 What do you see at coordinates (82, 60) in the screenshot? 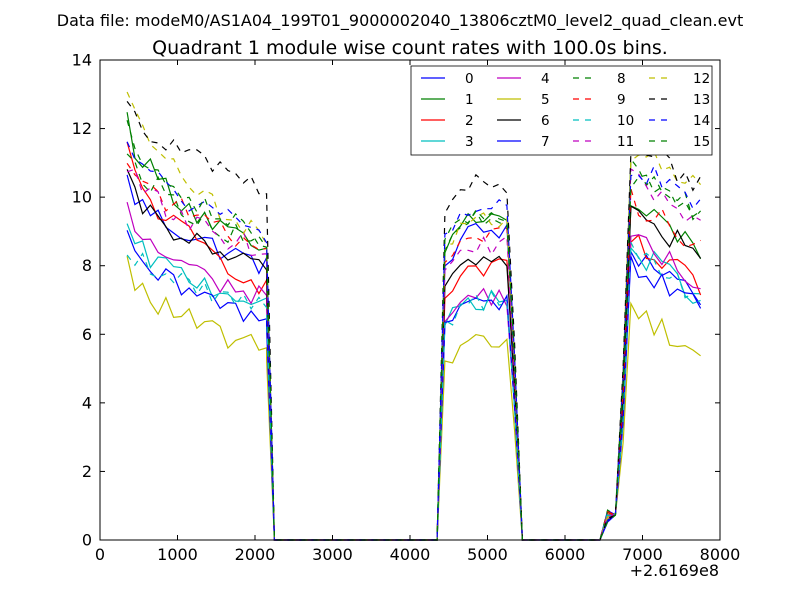
I see `y-tick-label: 14` at bounding box center [82, 60].